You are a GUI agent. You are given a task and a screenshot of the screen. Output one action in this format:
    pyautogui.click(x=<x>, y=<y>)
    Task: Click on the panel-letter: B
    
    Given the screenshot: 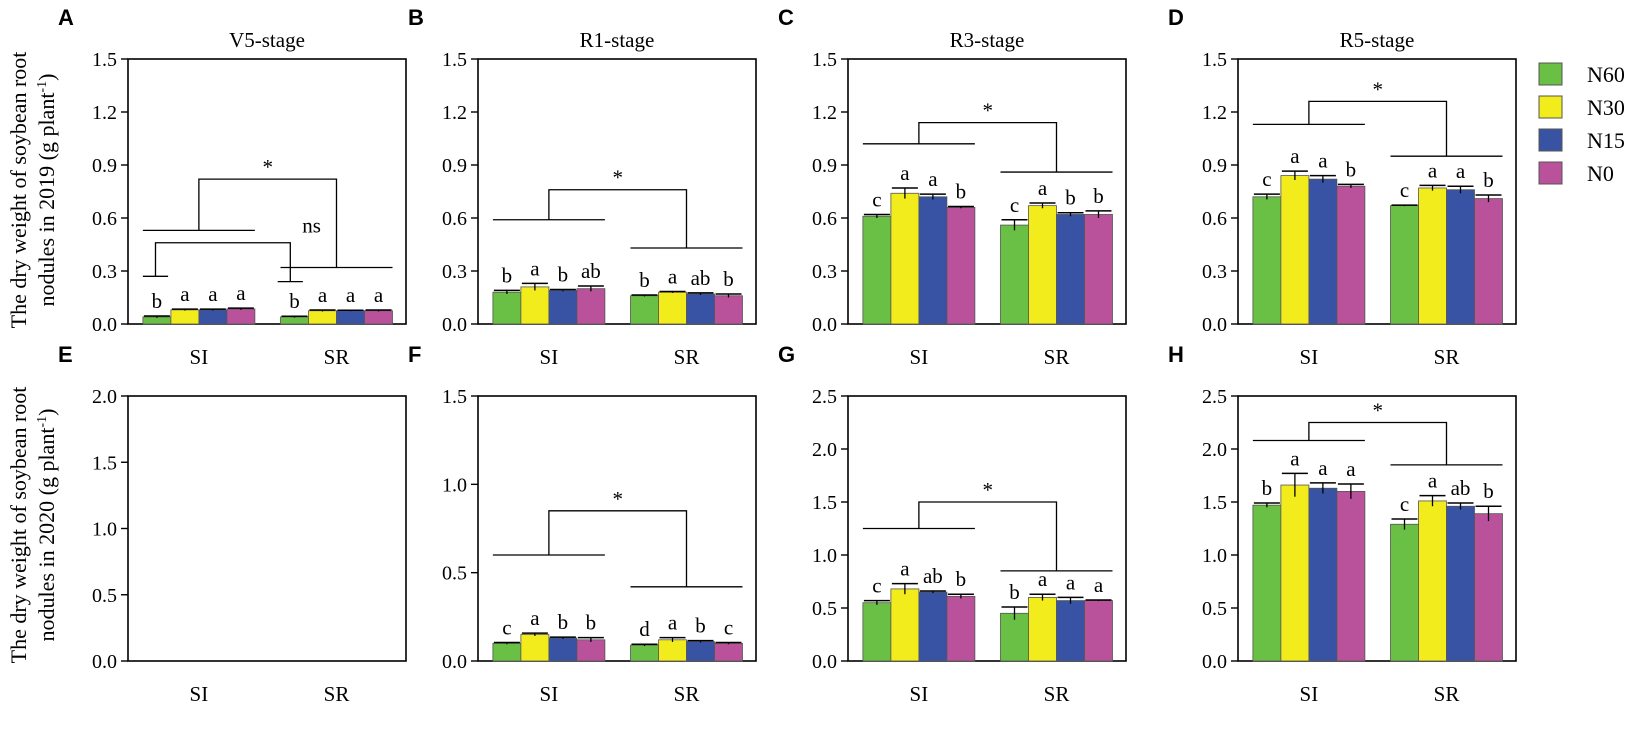 What is the action you would take?
    pyautogui.click(x=416, y=17)
    